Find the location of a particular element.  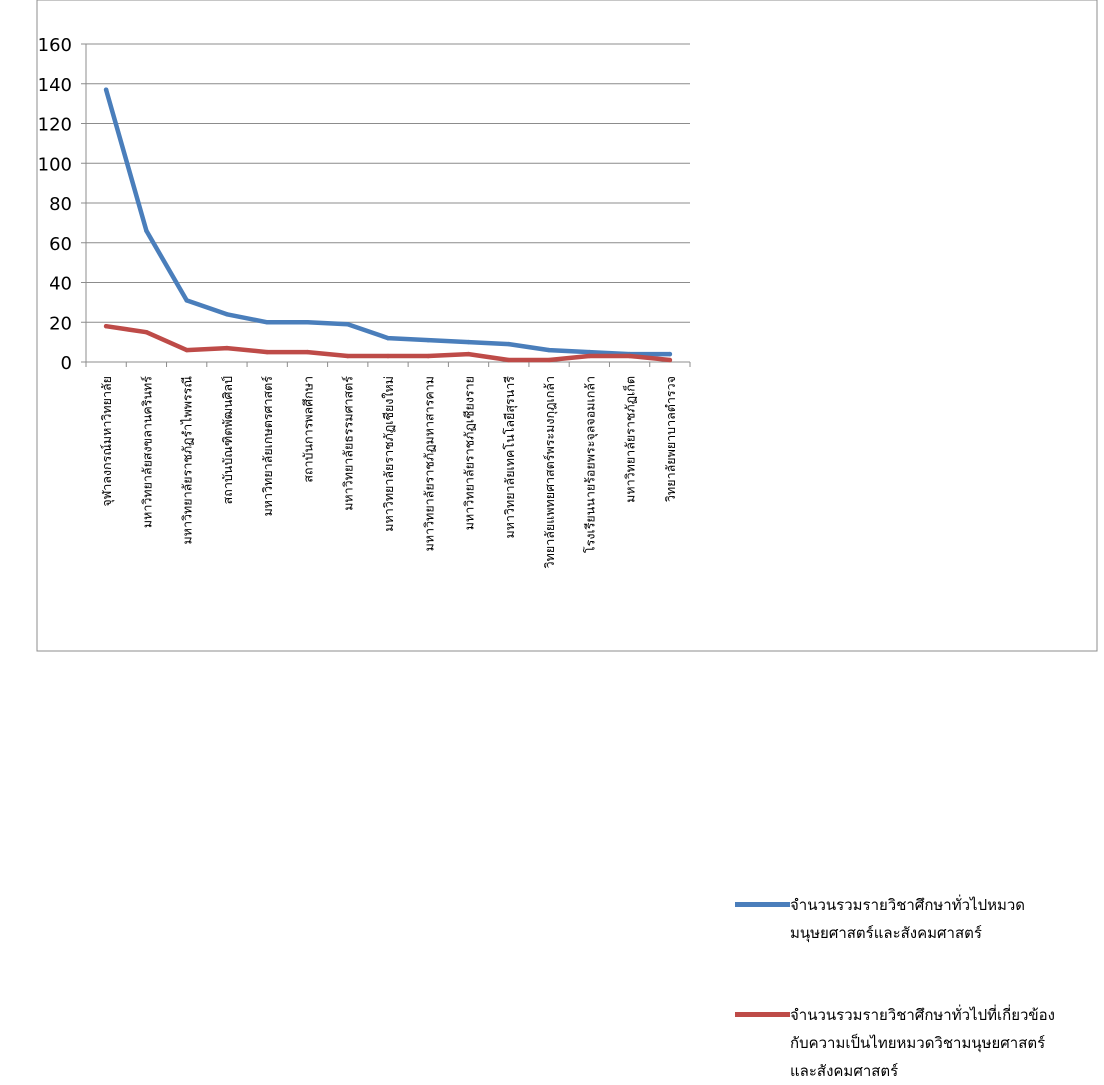

x-tick-label: จุฬาลงกรณ์มหาวิทยาลัย is located at coordinates (107, 441).